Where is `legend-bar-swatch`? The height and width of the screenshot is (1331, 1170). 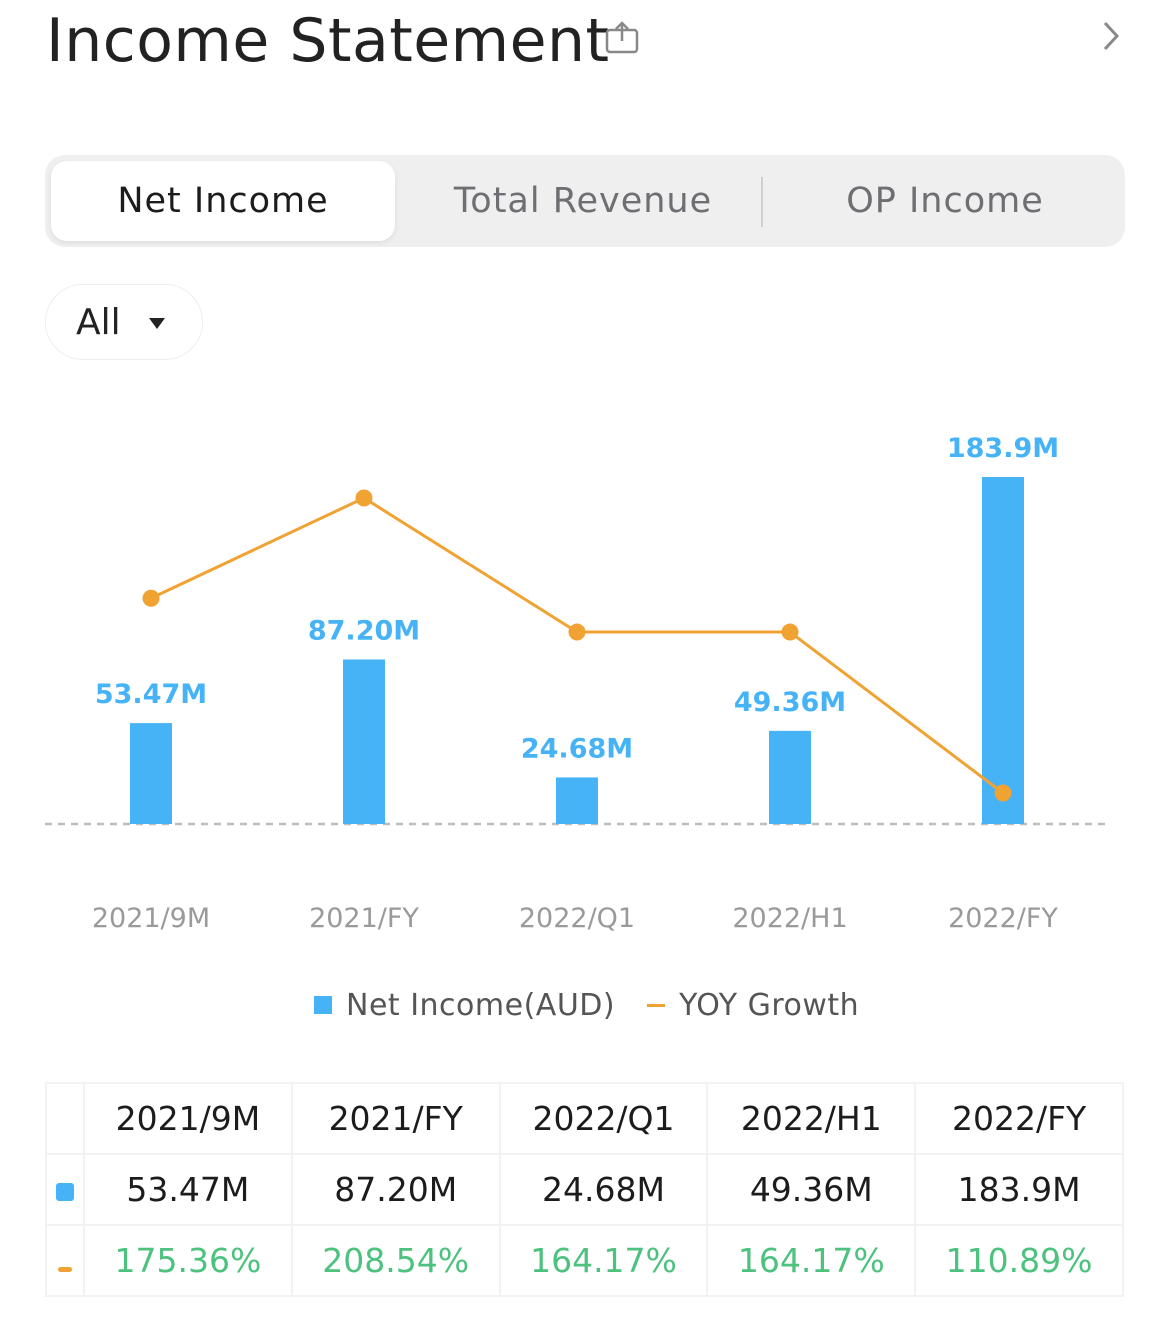 legend-bar-swatch is located at coordinates (323, 1005).